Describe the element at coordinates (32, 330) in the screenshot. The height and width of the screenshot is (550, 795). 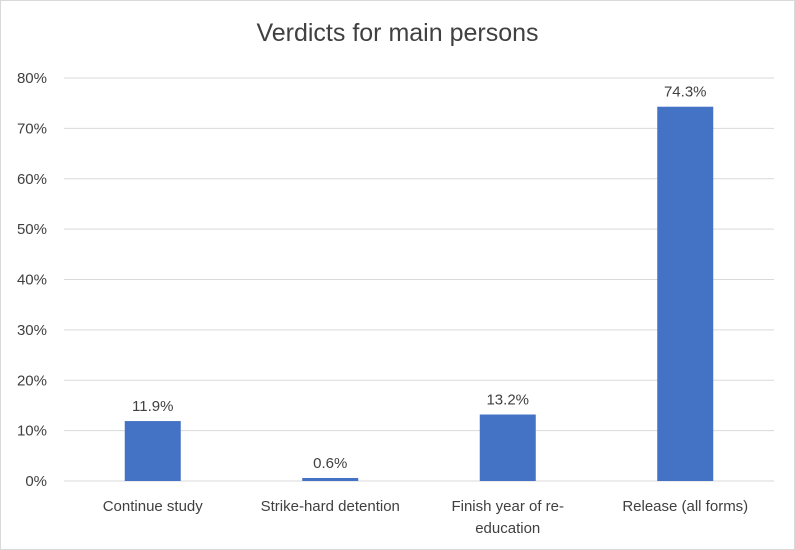
I see `y-tick-label: 30%` at that location.